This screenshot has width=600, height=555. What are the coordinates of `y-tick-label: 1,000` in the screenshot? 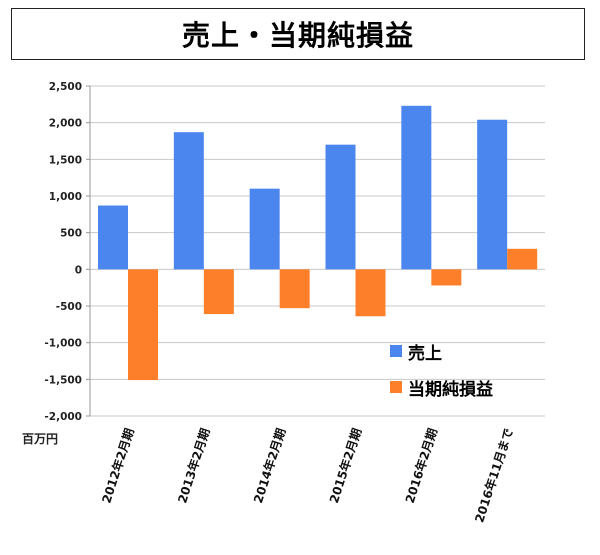 It's located at (65, 197).